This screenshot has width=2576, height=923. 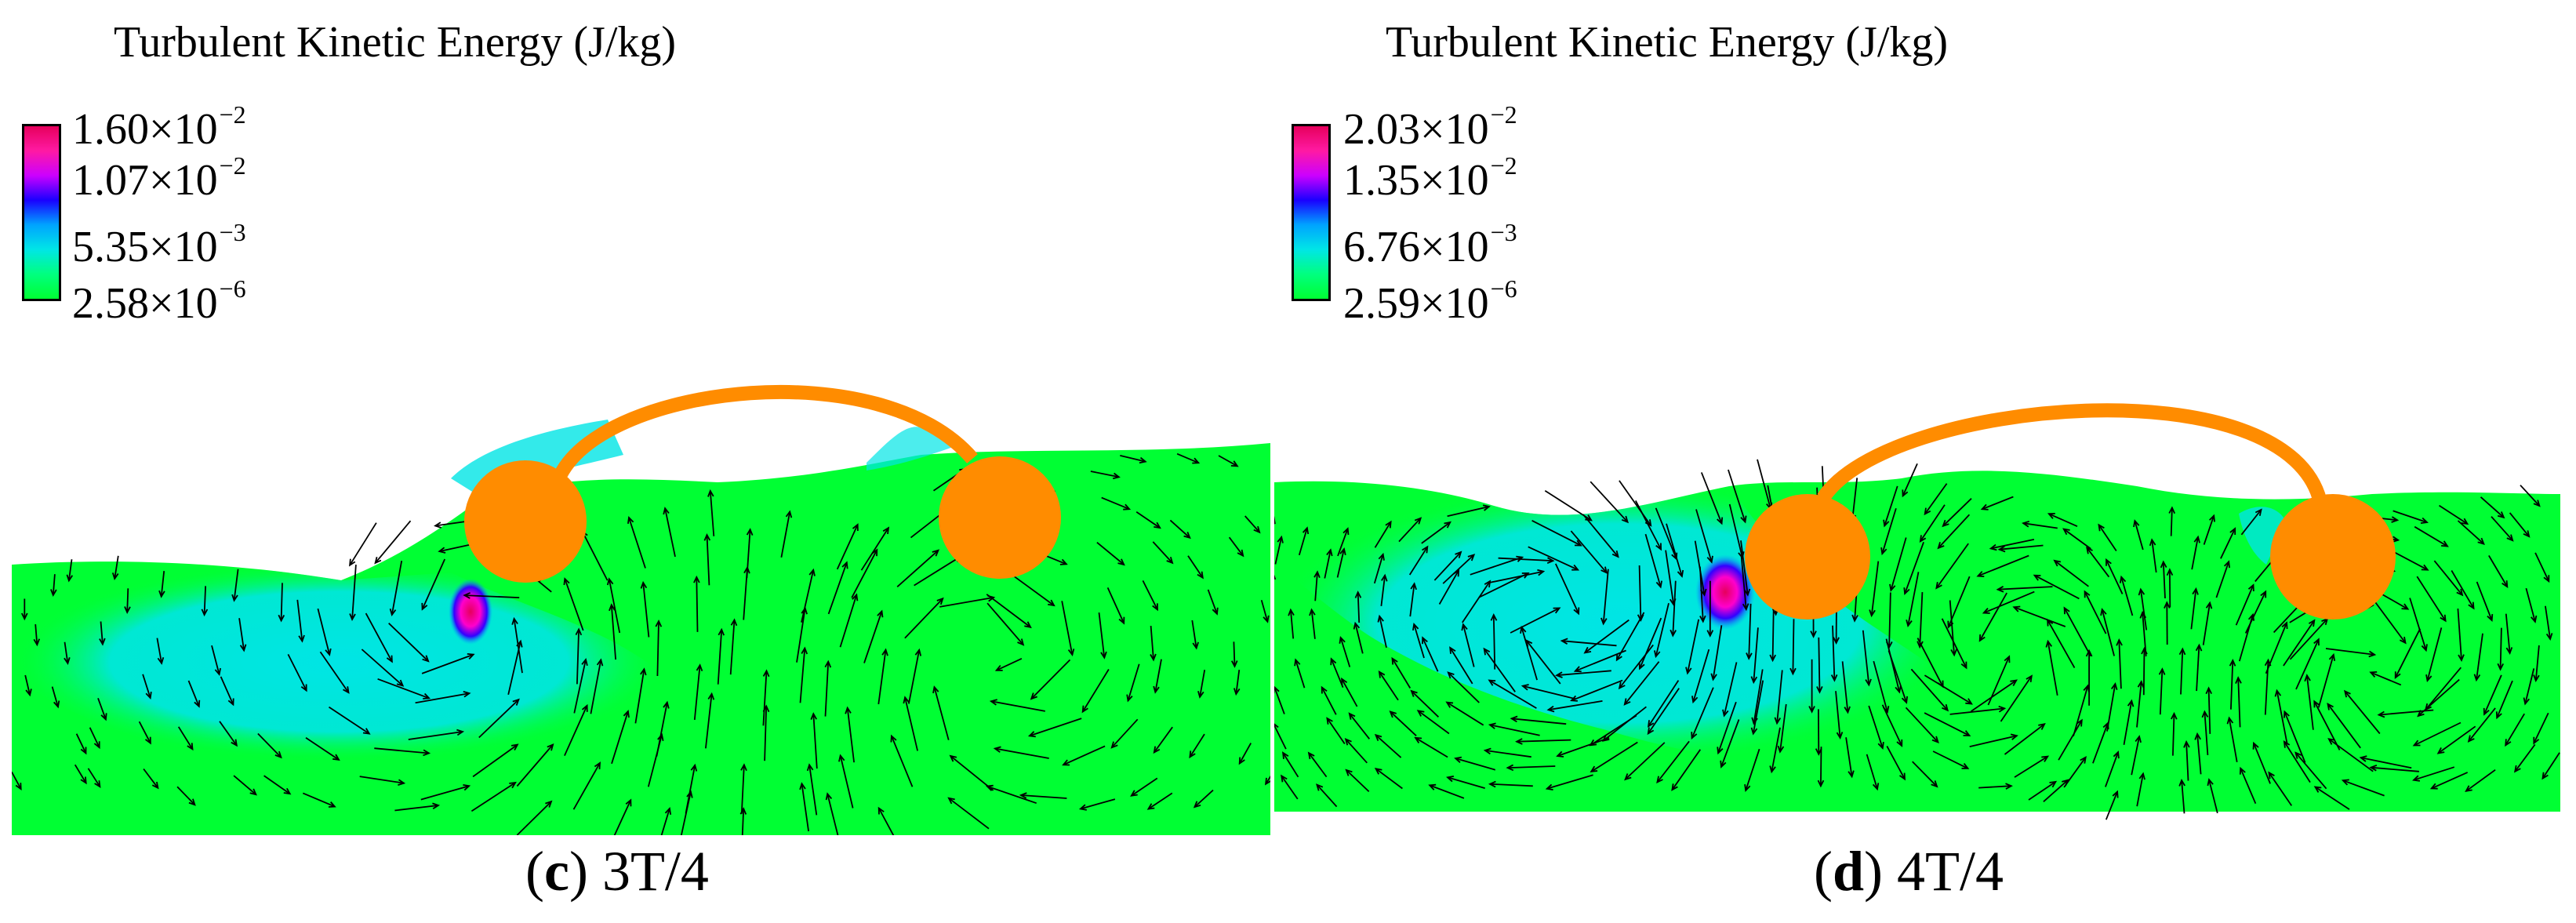 I want to click on cylinder-left, so click(x=525, y=521).